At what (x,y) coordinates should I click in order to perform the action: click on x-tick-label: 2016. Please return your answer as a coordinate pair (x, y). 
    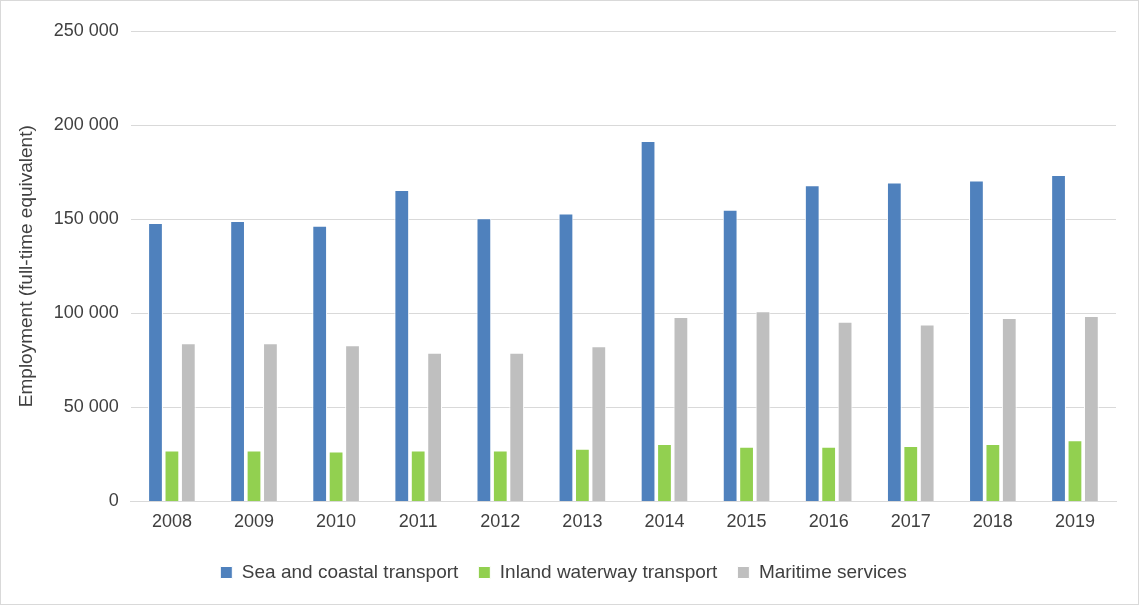
    Looking at the image, I should click on (828, 521).